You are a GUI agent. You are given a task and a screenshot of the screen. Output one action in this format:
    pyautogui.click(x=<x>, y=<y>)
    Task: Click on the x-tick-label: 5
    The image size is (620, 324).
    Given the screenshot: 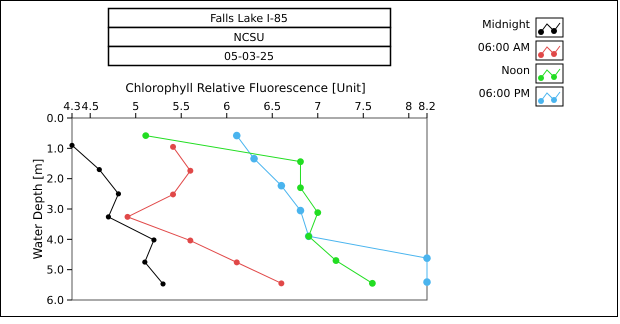 What is the action you would take?
    pyautogui.click(x=136, y=106)
    